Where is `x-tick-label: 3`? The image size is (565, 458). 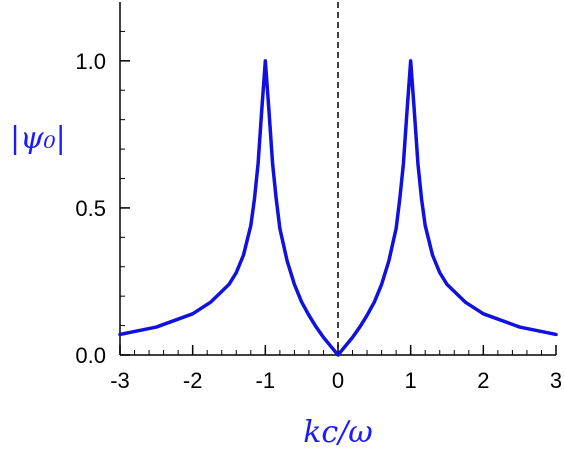
x-tick-label: 3 is located at coordinates (556, 380).